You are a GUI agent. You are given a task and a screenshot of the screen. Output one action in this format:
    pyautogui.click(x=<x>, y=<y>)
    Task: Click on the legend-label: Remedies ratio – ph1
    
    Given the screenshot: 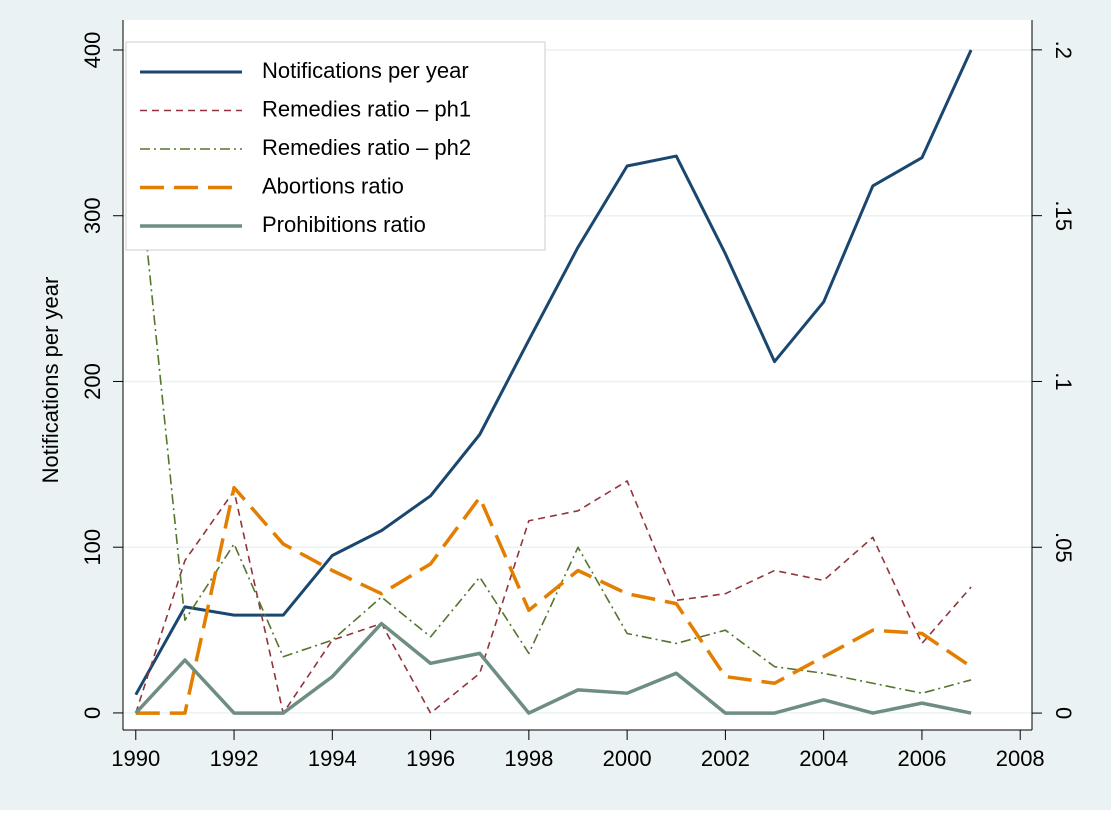 What is the action you would take?
    pyautogui.click(x=366, y=108)
    